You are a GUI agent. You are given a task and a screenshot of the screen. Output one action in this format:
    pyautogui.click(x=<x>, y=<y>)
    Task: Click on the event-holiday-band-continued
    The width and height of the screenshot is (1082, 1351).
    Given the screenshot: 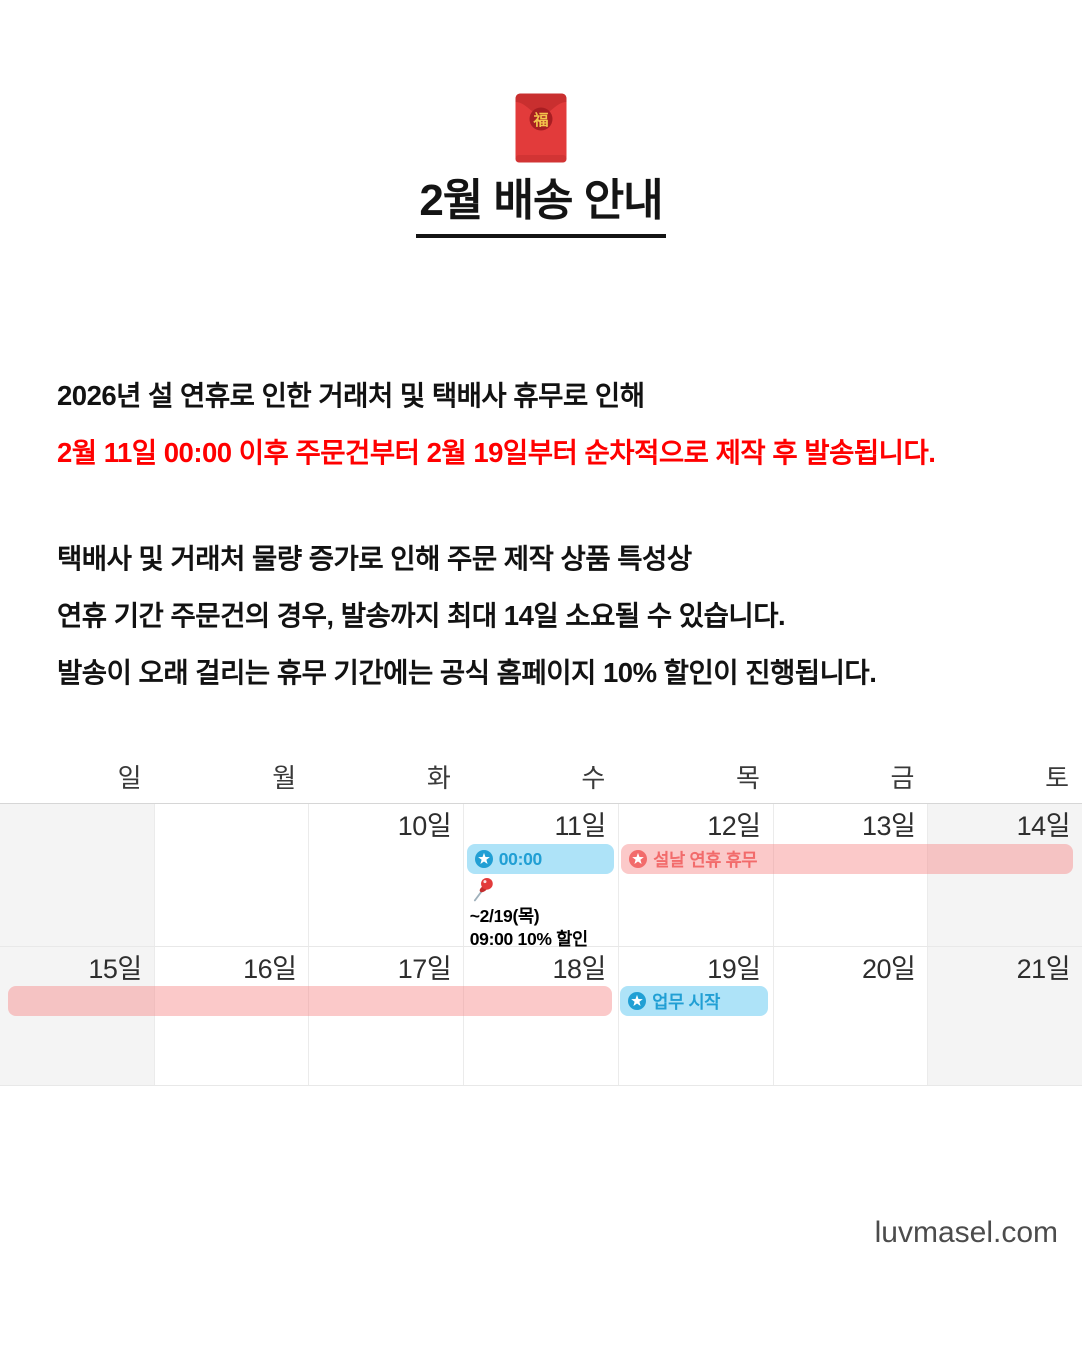 What is the action you would take?
    pyautogui.click(x=310, y=1001)
    